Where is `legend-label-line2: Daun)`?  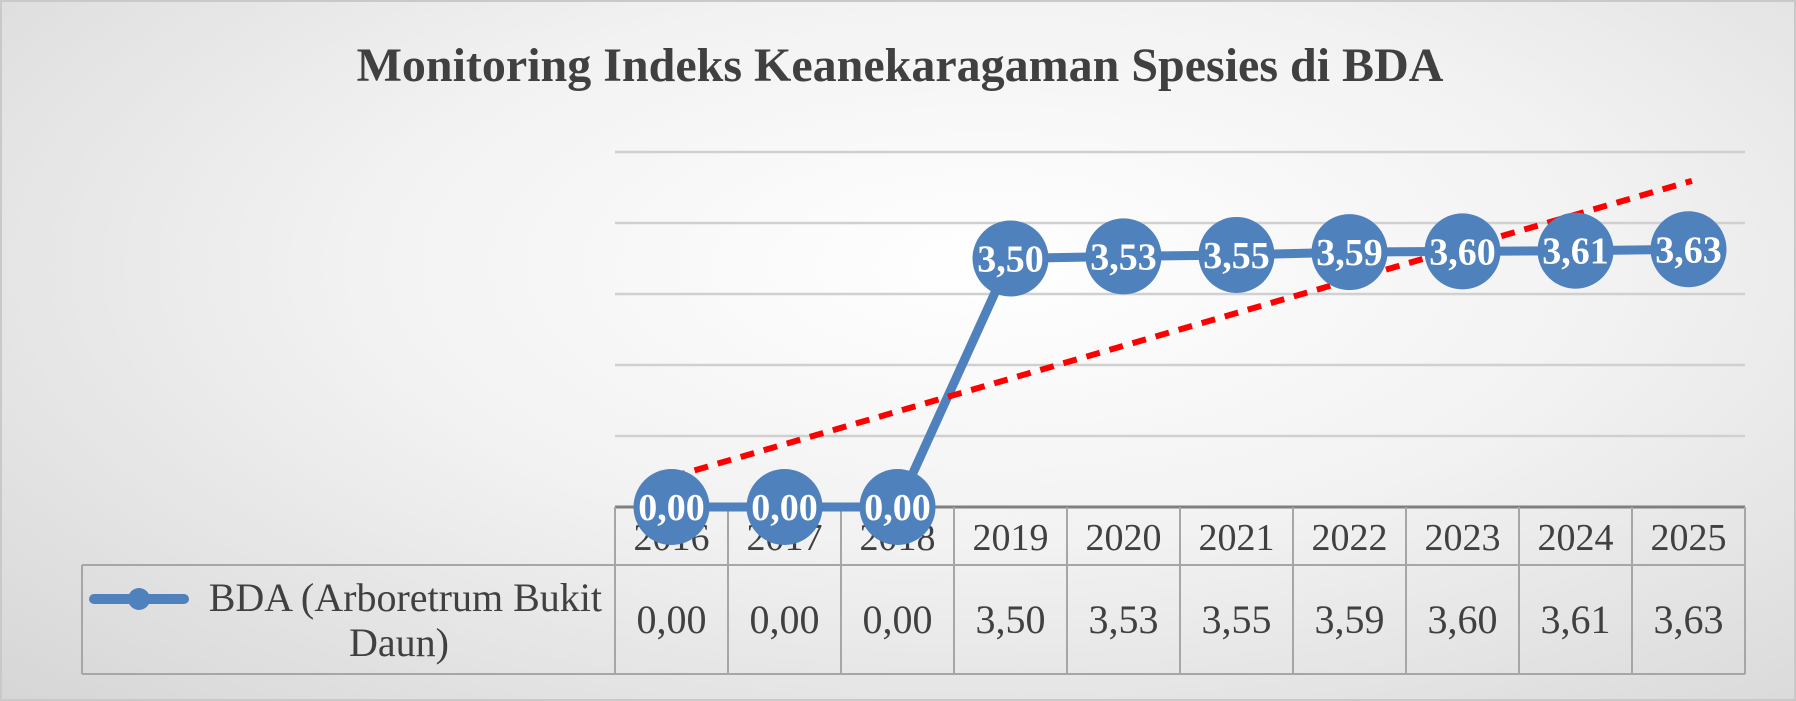 legend-label-line2: Daun) is located at coordinates (399, 642).